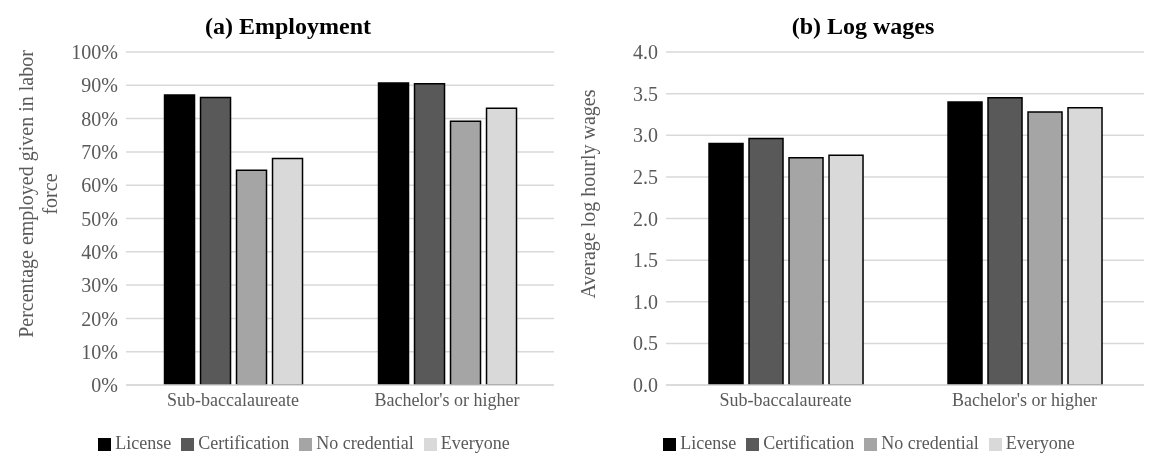  What do you see at coordinates (863, 26) in the screenshot?
I see `chart-title: (b) Log wages` at bounding box center [863, 26].